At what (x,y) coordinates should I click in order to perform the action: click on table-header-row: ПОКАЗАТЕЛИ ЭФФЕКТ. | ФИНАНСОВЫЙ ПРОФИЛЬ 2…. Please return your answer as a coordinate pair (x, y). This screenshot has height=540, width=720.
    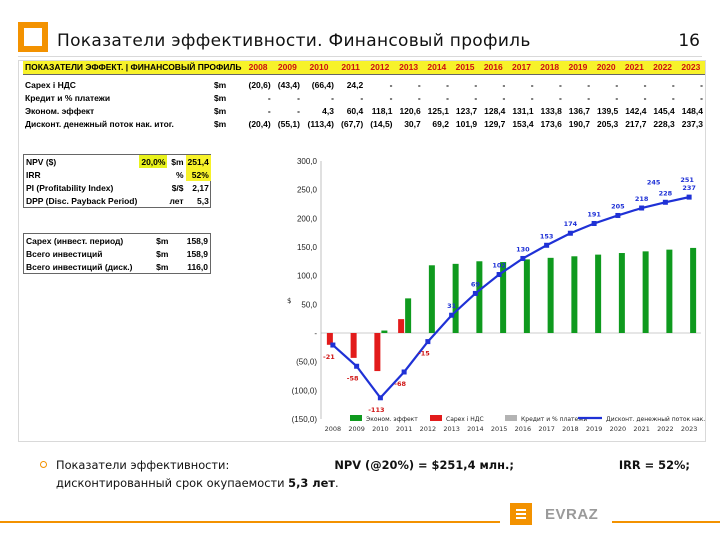
    Looking at the image, I should click on (364, 68).